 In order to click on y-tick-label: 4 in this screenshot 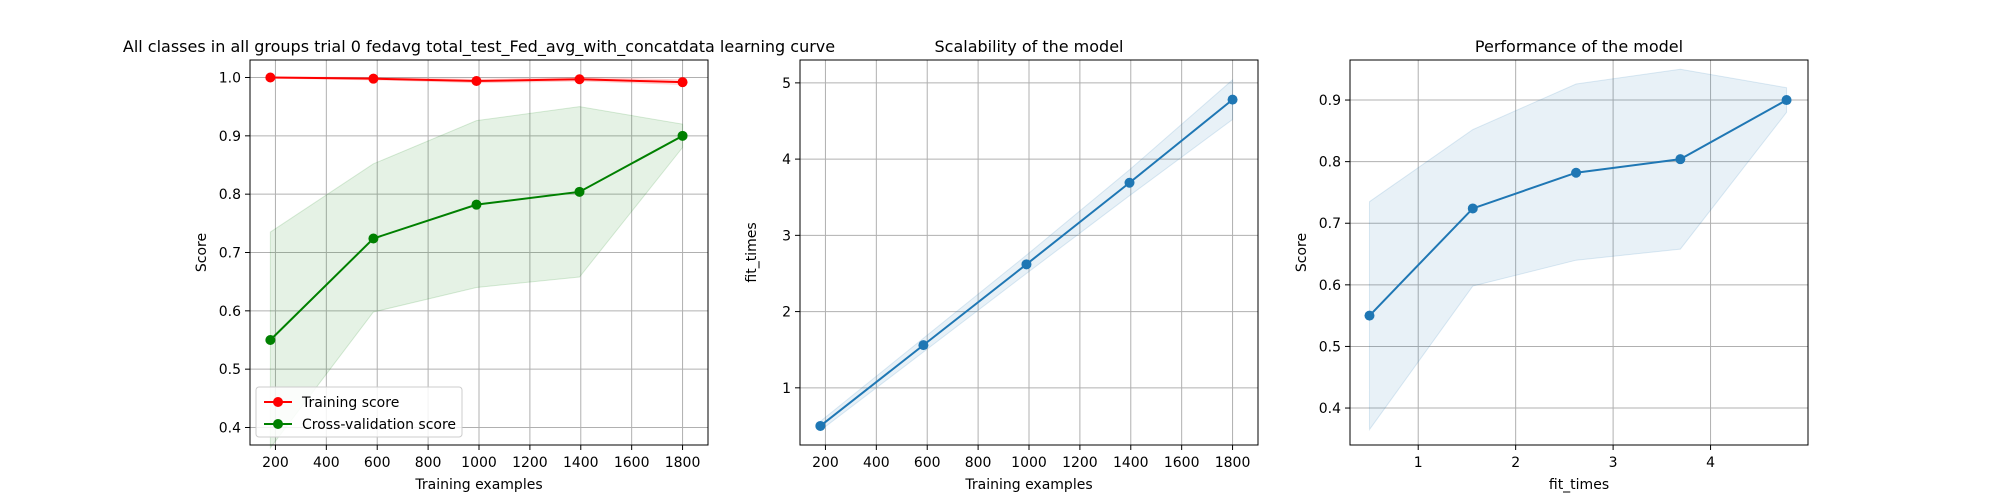, I will do `click(786, 160)`.